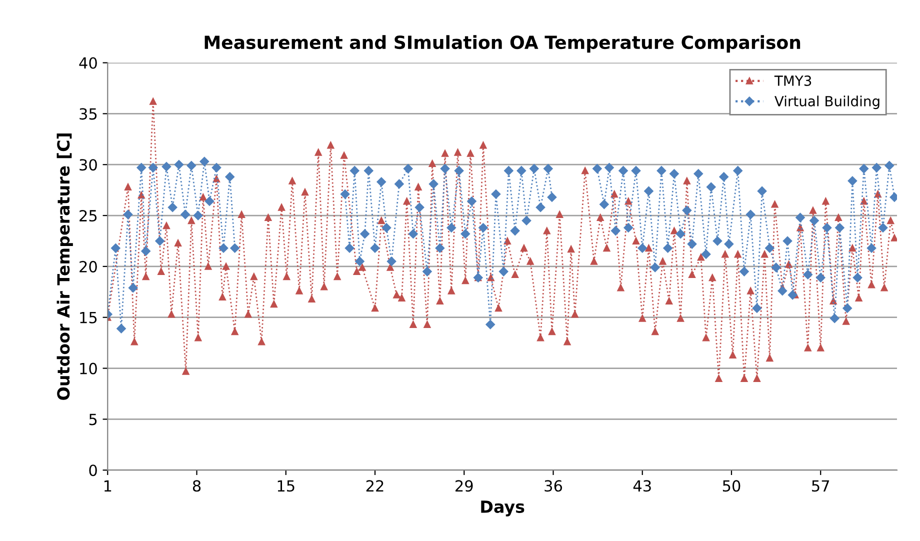 This screenshot has height=541, width=920. What do you see at coordinates (793, 81) in the screenshot?
I see `legend-label: TMY3` at bounding box center [793, 81].